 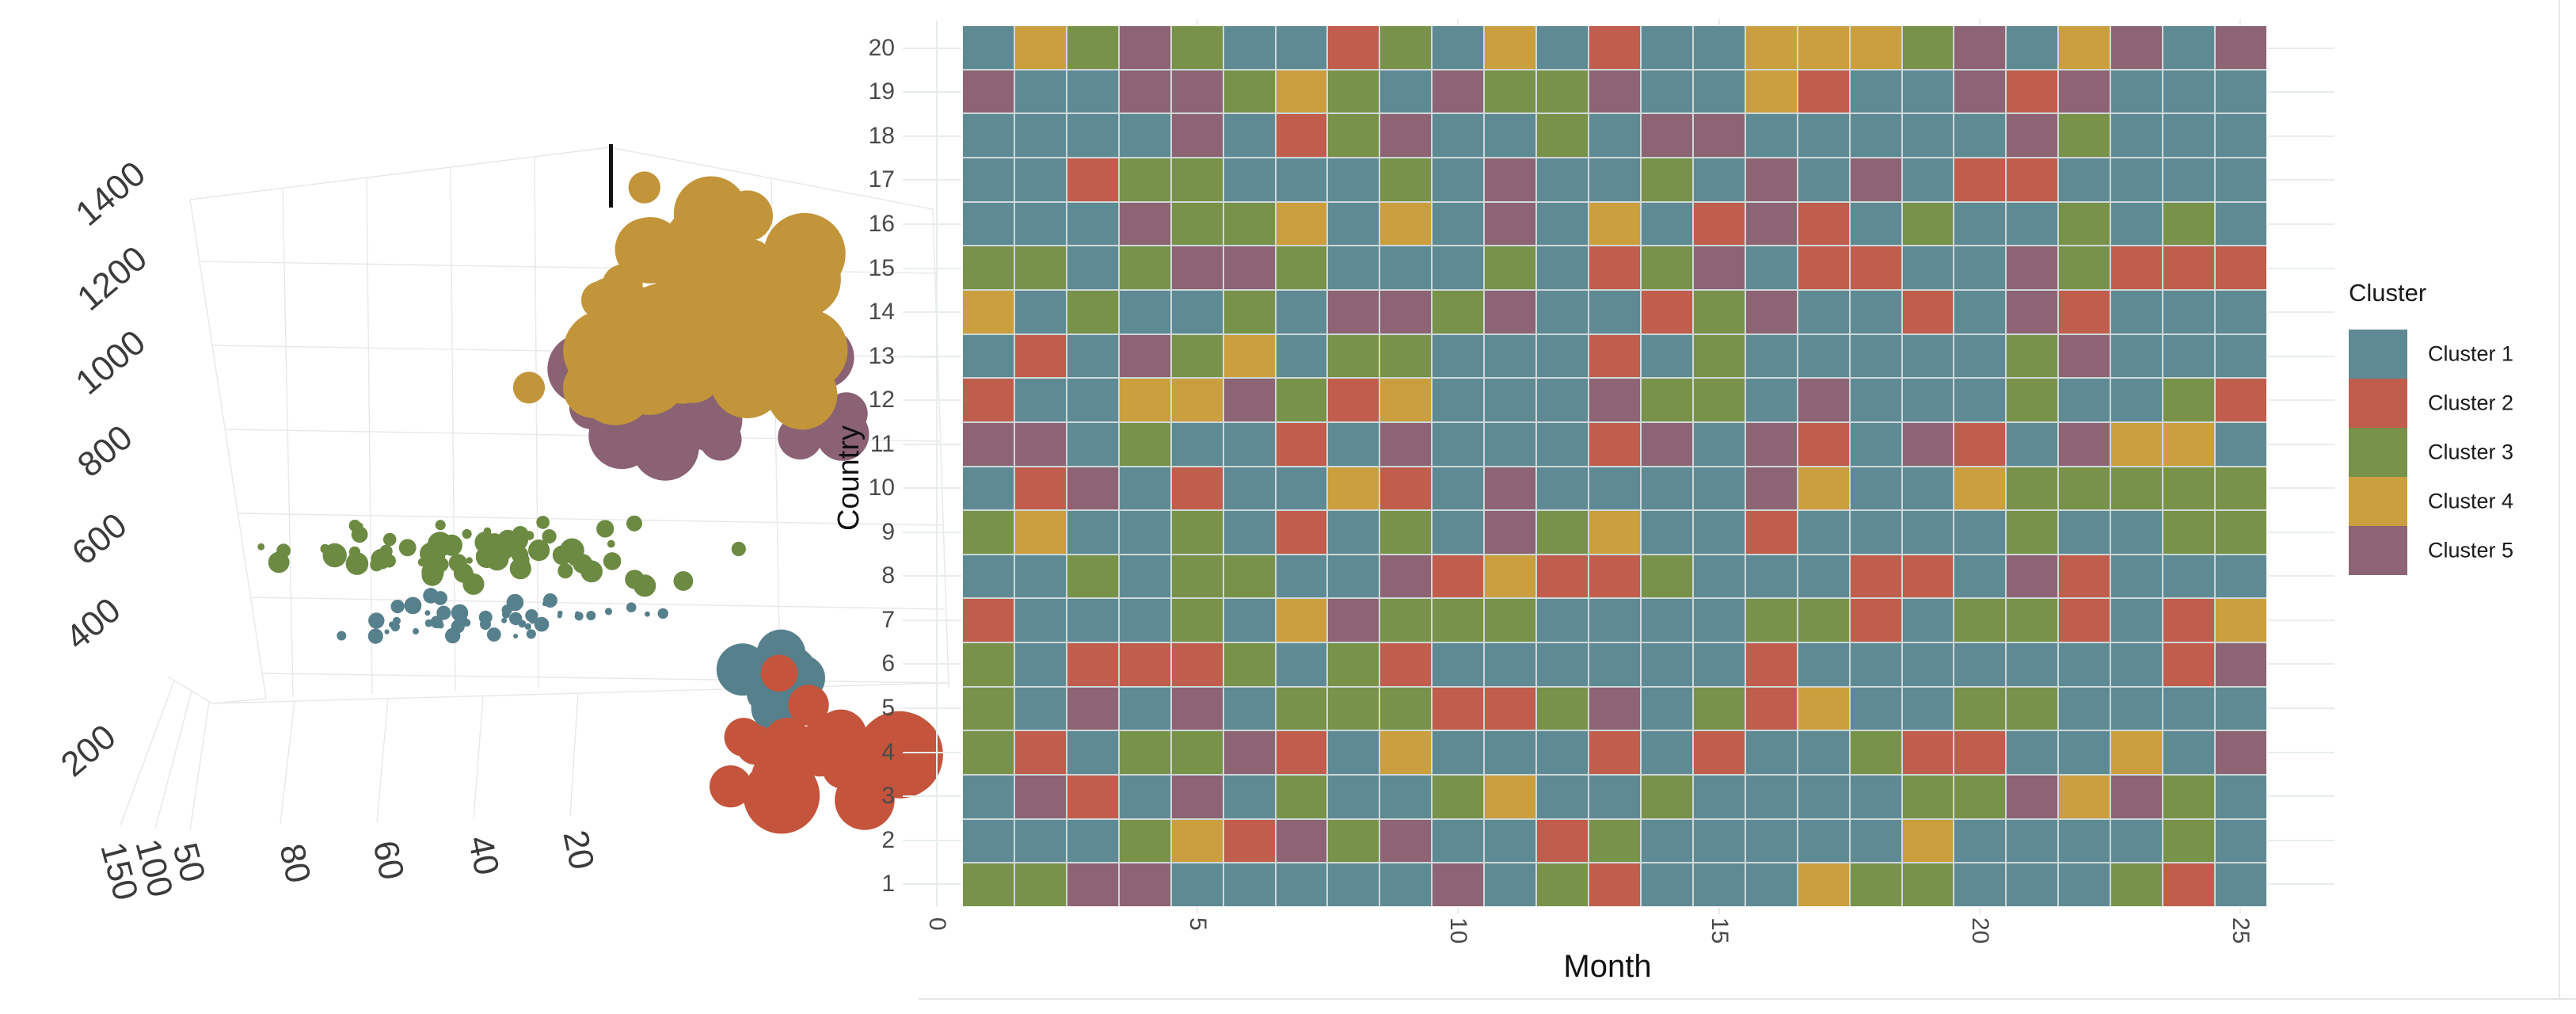 I want to click on legend-label: Cluster 5, so click(x=2471, y=550).